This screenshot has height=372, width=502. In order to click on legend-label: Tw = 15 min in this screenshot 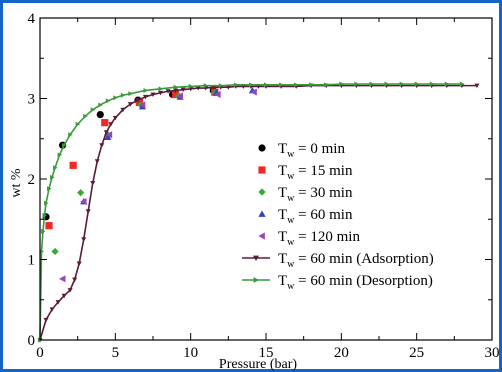, I will do `click(315, 172)`.